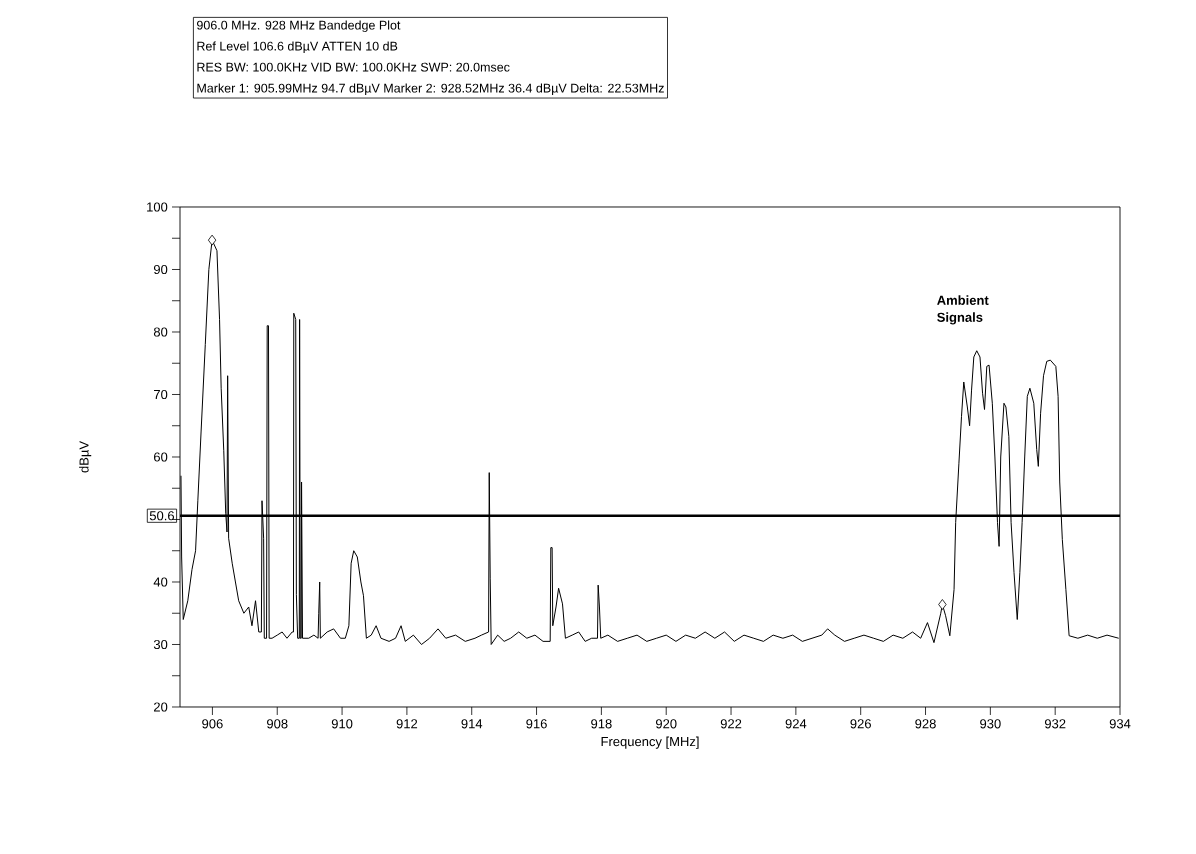  What do you see at coordinates (860, 724) in the screenshot?
I see `x-tick-label: 926` at bounding box center [860, 724].